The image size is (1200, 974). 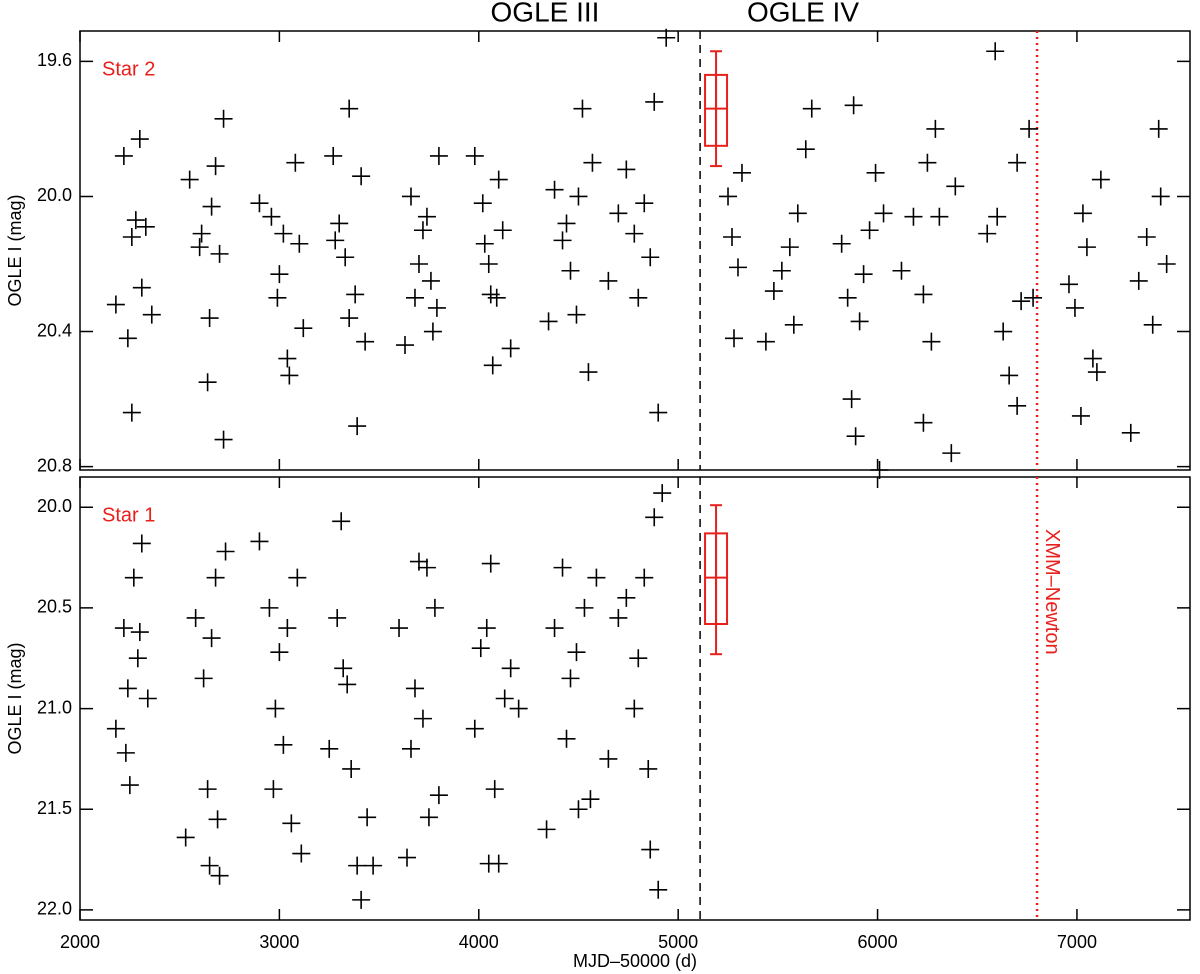 What do you see at coordinates (128, 515) in the screenshot?
I see `panel-label: Star 1` at bounding box center [128, 515].